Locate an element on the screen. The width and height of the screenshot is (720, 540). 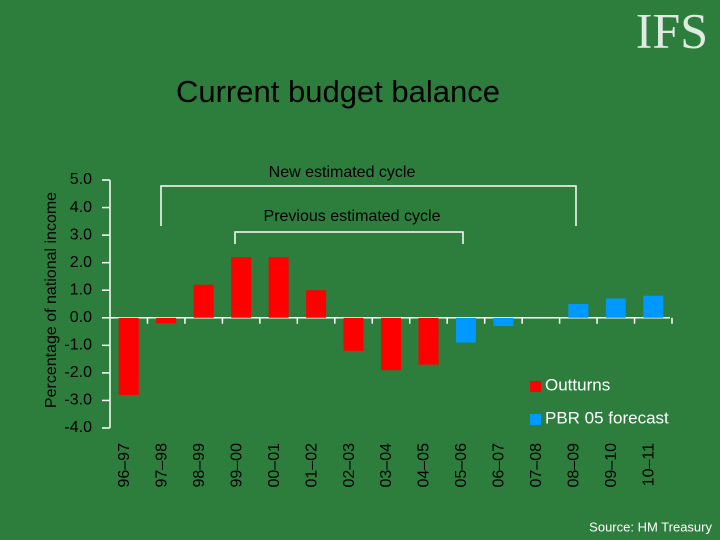
y-tick-label: -2.0 is located at coordinates (78, 372).